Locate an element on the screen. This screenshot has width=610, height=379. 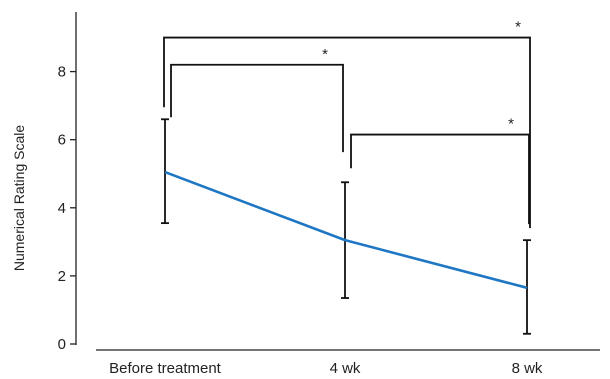
y-tick-label: 6 is located at coordinates (62, 140).